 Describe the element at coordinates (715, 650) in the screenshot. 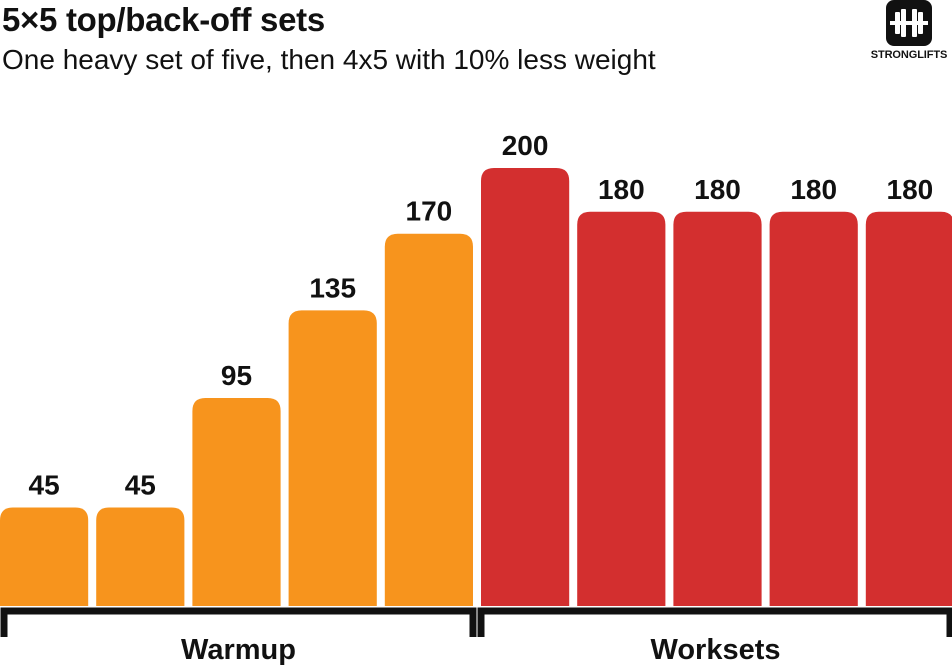

I see `group-label-1: Worksets` at that location.